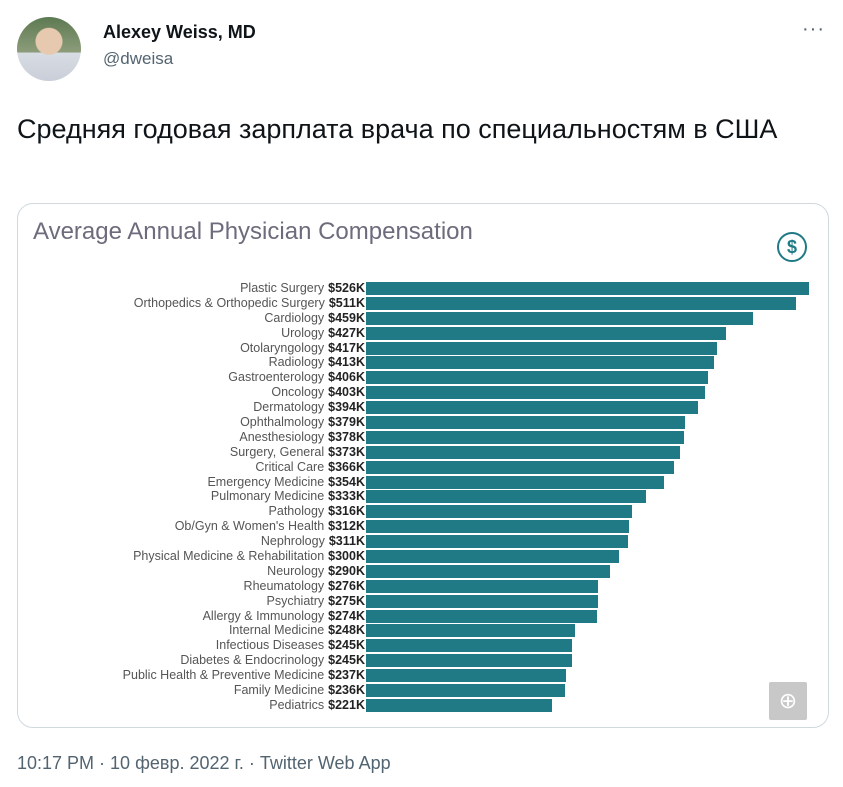 Image resolution: width=843 pixels, height=787 pixels. I want to click on category-name: Psychiatry, so click(295, 600).